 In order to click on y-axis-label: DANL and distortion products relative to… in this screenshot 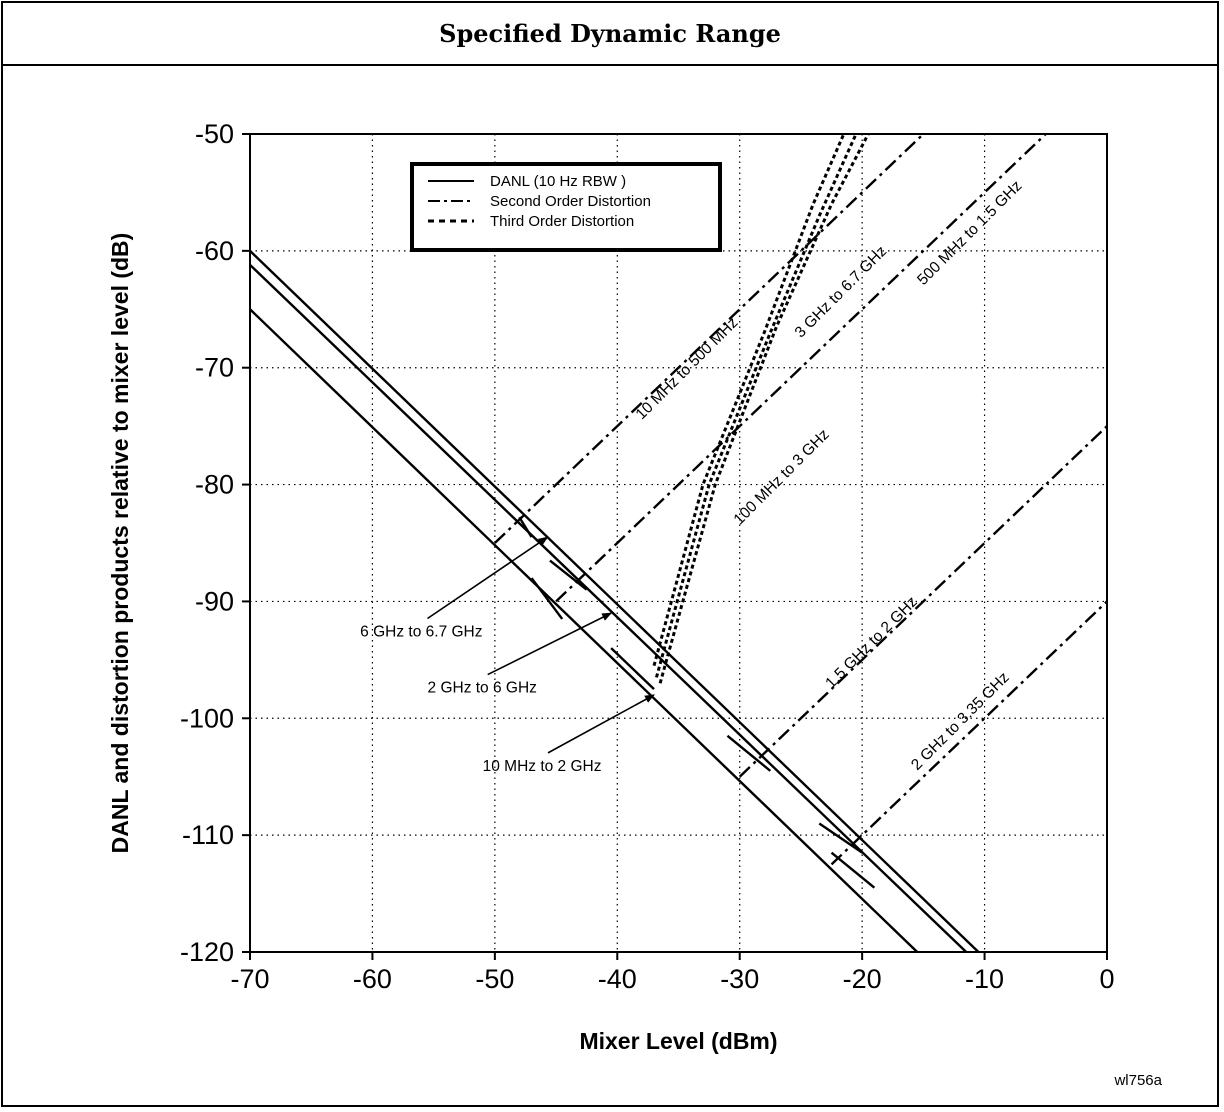, I will do `click(120, 543)`.